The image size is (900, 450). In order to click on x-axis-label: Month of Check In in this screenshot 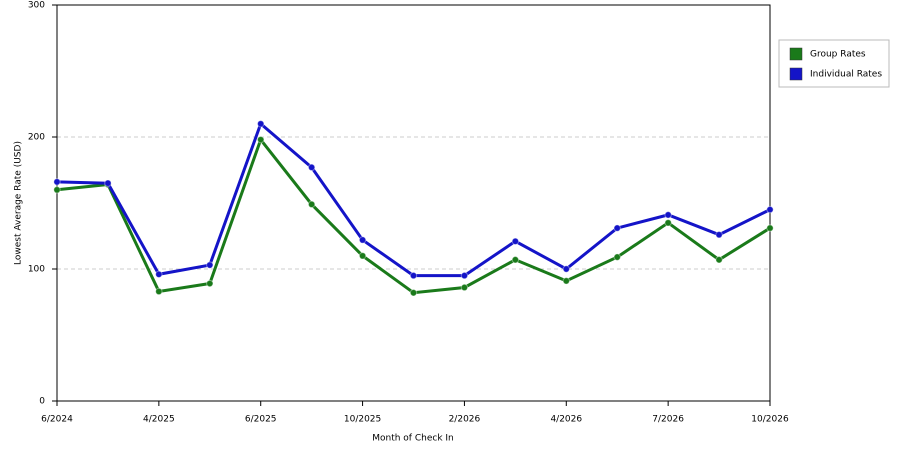, I will do `click(413, 439)`.